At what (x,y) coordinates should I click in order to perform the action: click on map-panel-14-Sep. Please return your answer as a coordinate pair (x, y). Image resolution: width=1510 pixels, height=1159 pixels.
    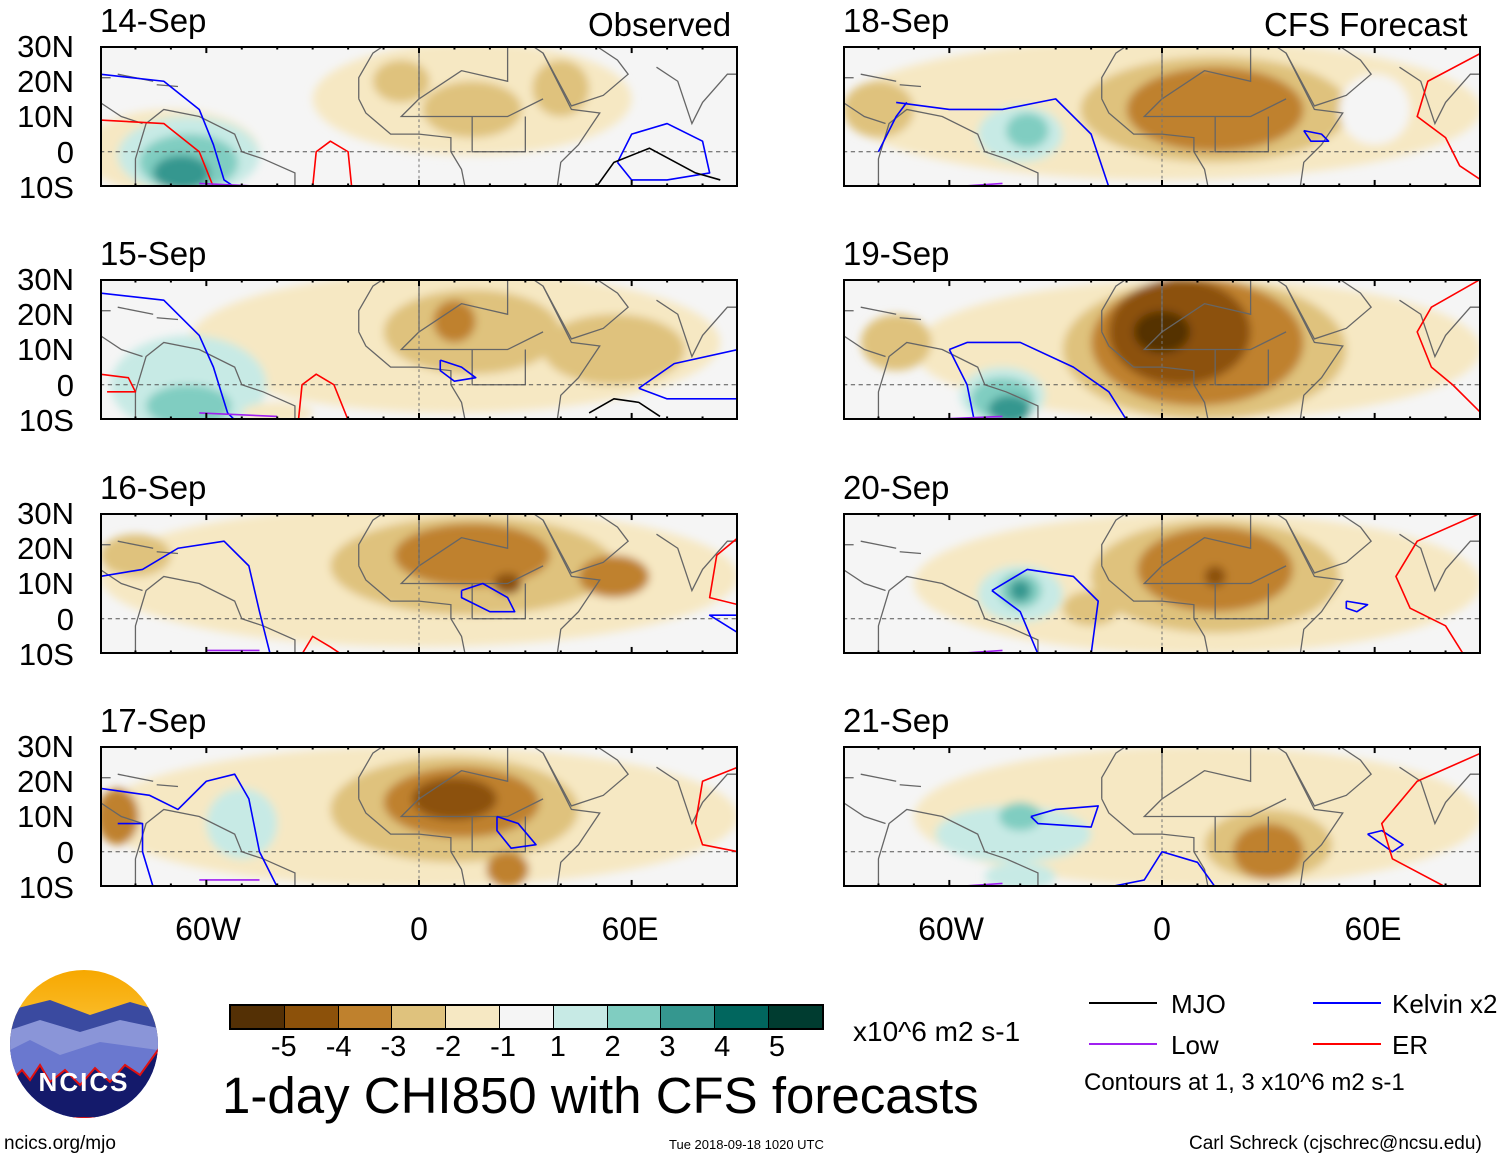
    Looking at the image, I should click on (419, 116).